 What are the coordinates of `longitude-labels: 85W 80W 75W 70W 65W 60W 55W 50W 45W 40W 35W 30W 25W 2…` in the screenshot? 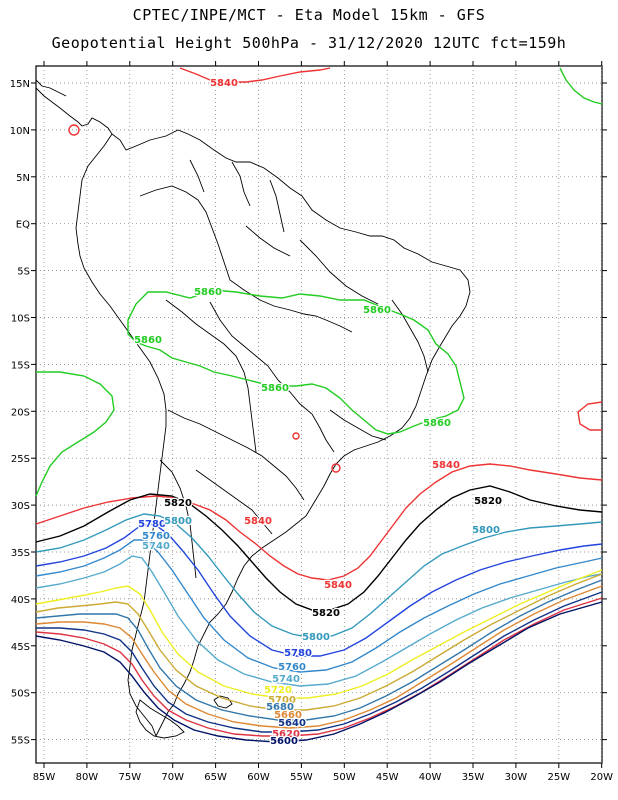 It's located at (323, 777).